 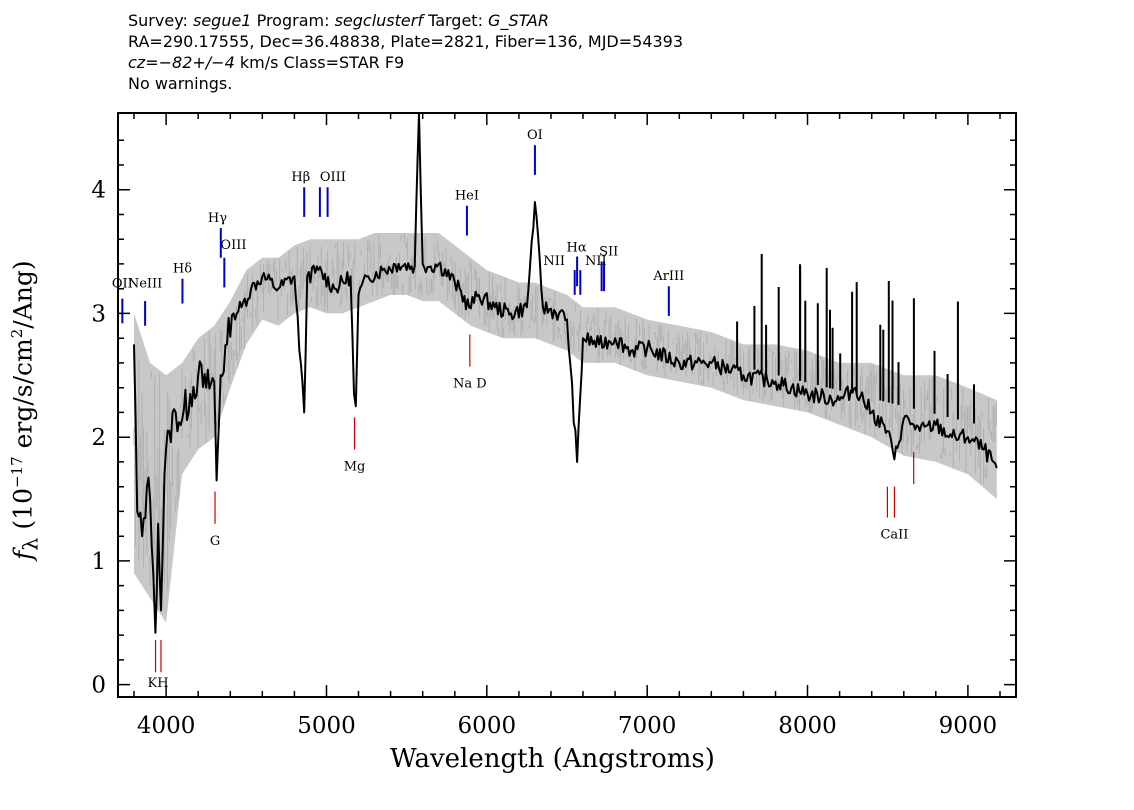 What do you see at coordinates (23, 555) in the screenshot?
I see `y-label-f: f` at bounding box center [23, 555].